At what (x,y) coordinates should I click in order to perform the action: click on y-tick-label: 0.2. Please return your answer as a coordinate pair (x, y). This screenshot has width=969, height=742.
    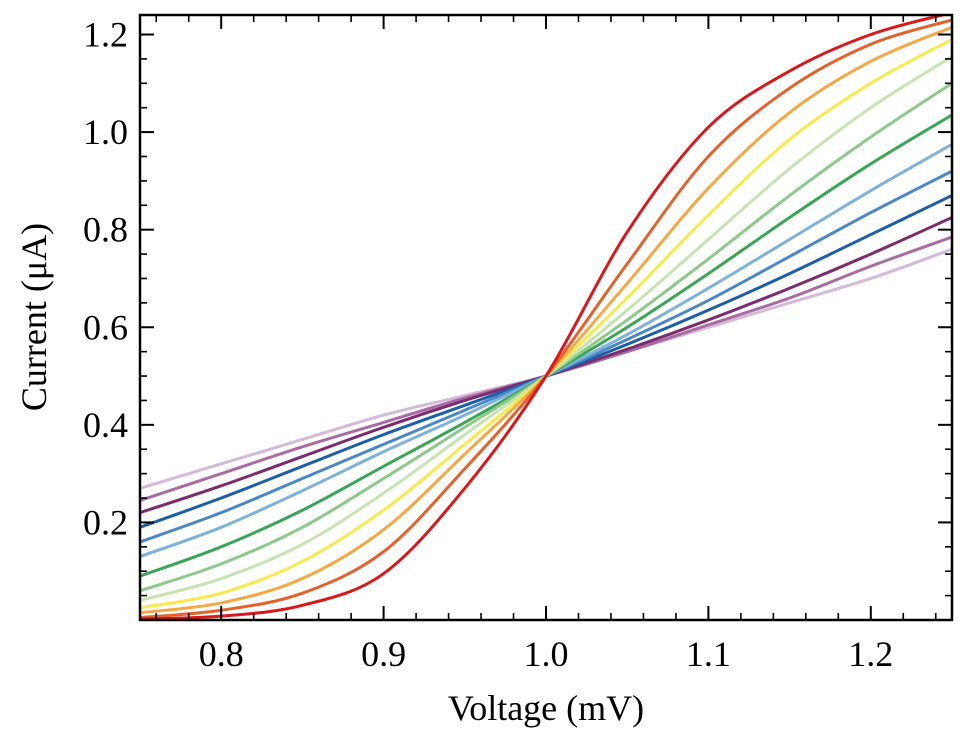
    Looking at the image, I should click on (105, 522).